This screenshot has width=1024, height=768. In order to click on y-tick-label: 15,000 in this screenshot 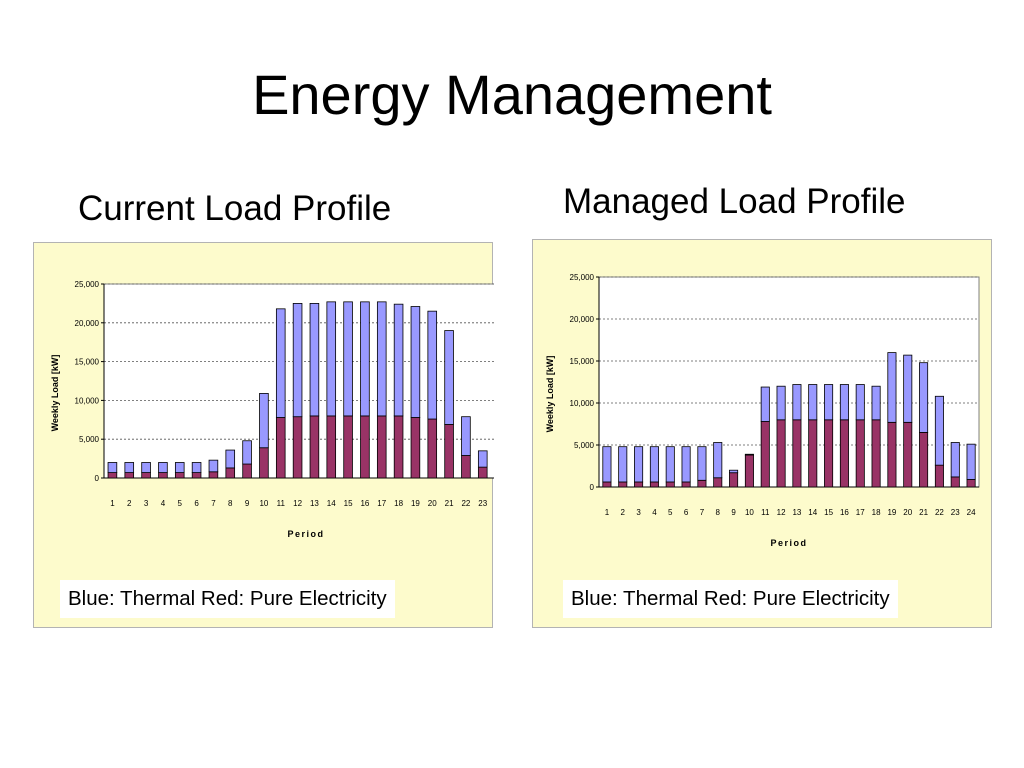, I will do `click(87, 362)`.